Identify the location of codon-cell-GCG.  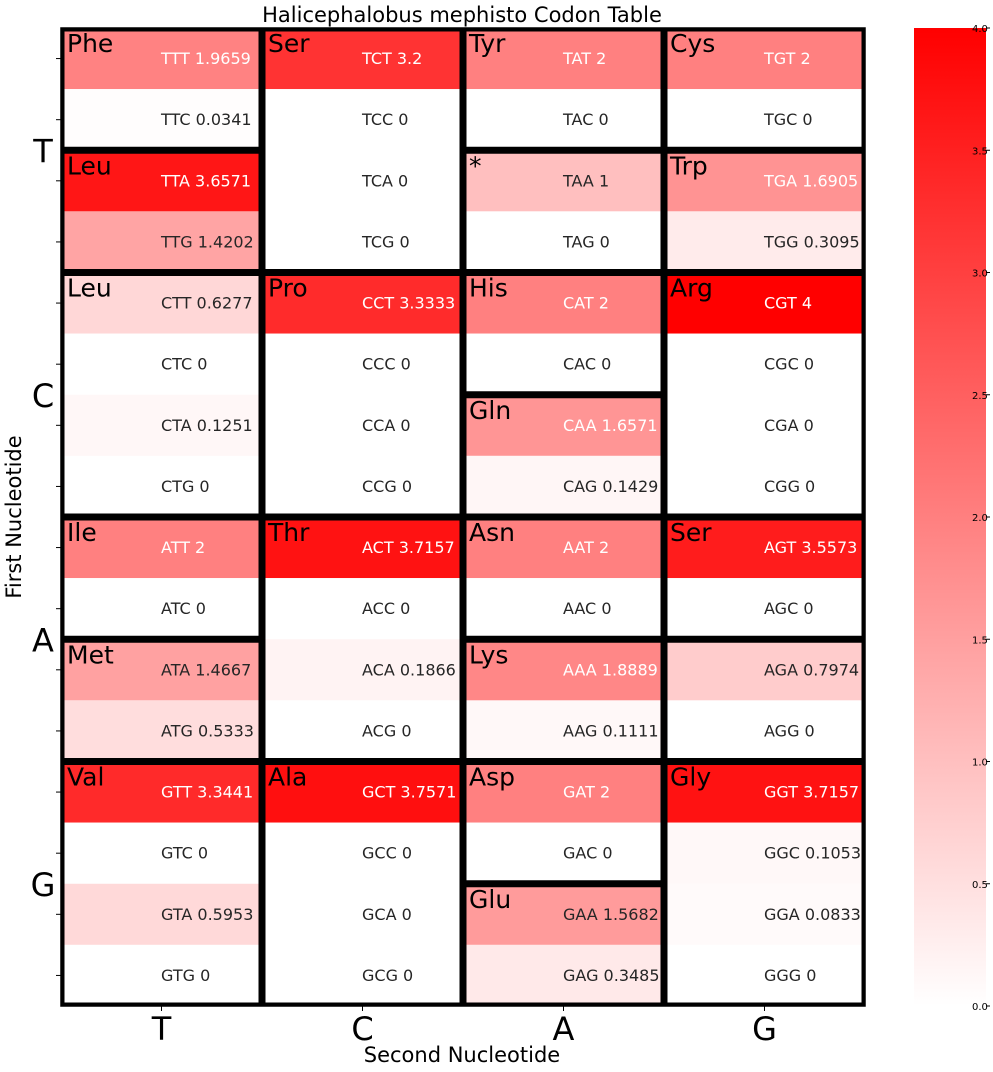
(362, 975).